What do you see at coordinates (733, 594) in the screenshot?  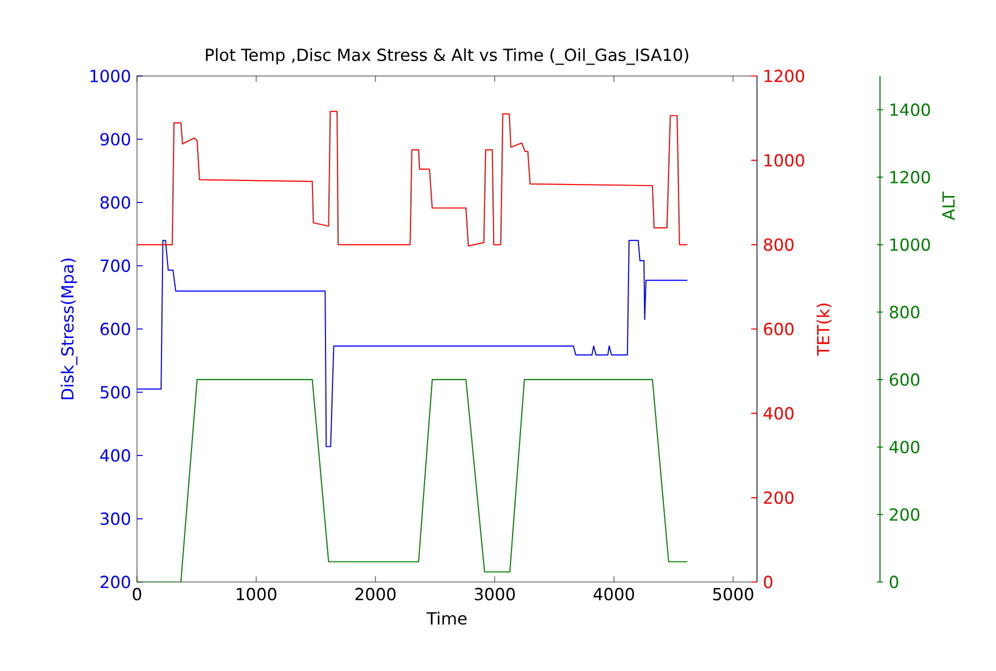 I see `x-tick-label: 5000` at bounding box center [733, 594].